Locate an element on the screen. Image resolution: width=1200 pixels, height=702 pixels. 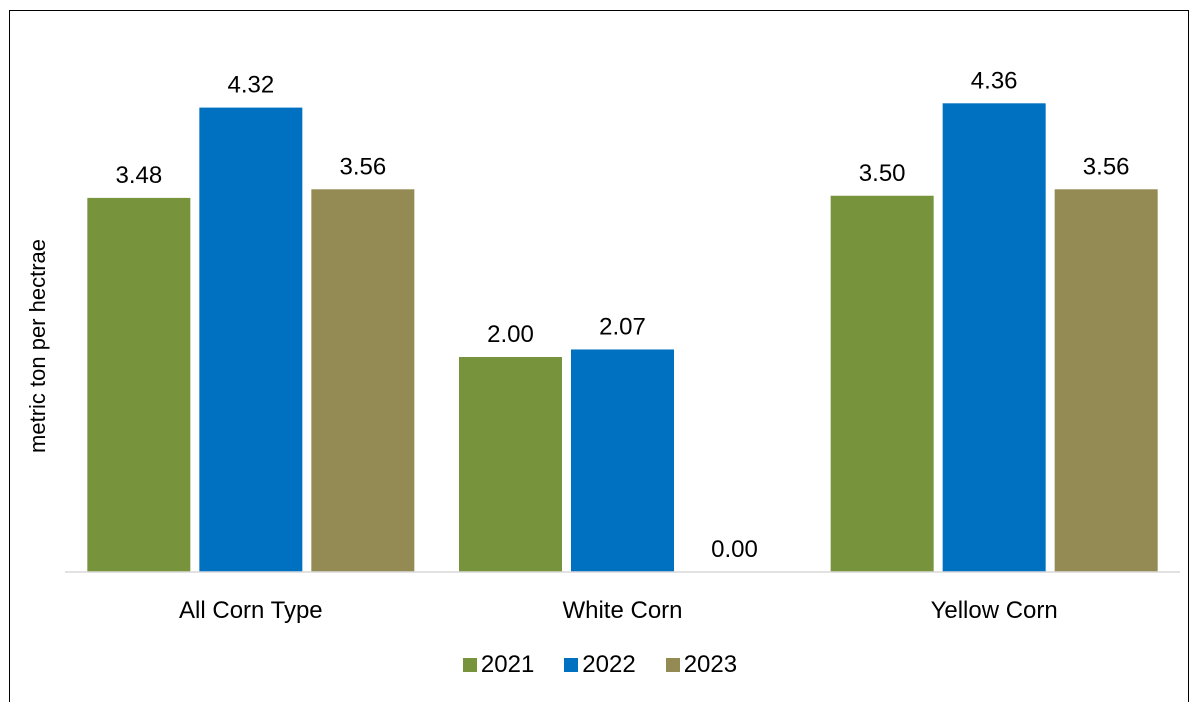
legend-item-2022: 2022 is located at coordinates (600, 665).